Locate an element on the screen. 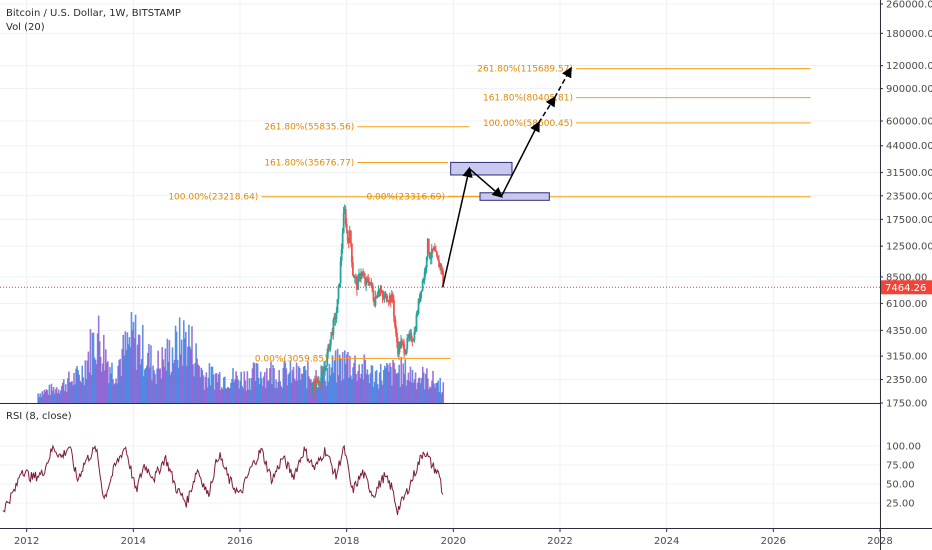 This screenshot has width=932, height=550. symbol-title: Bitcoin / U.S. Dollar, 1W, BITSTAMP is located at coordinates (93, 13).